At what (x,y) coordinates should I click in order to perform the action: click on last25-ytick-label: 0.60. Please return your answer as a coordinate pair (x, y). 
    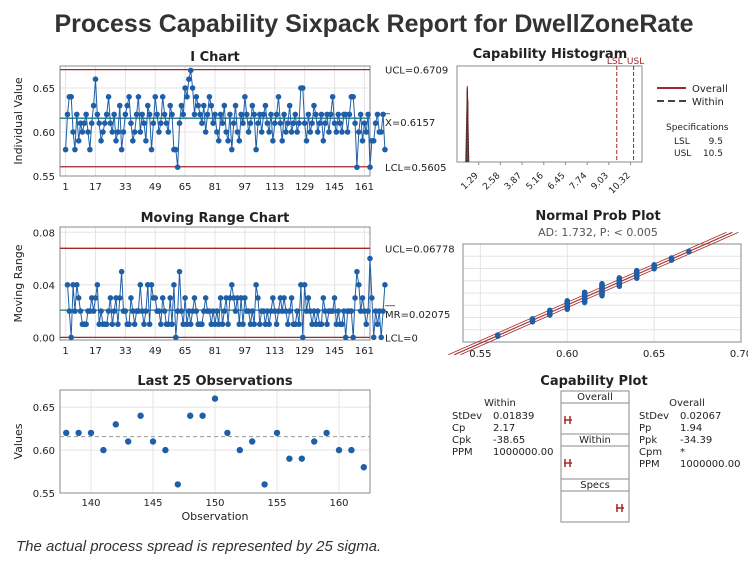
    Looking at the image, I should click on (44, 451).